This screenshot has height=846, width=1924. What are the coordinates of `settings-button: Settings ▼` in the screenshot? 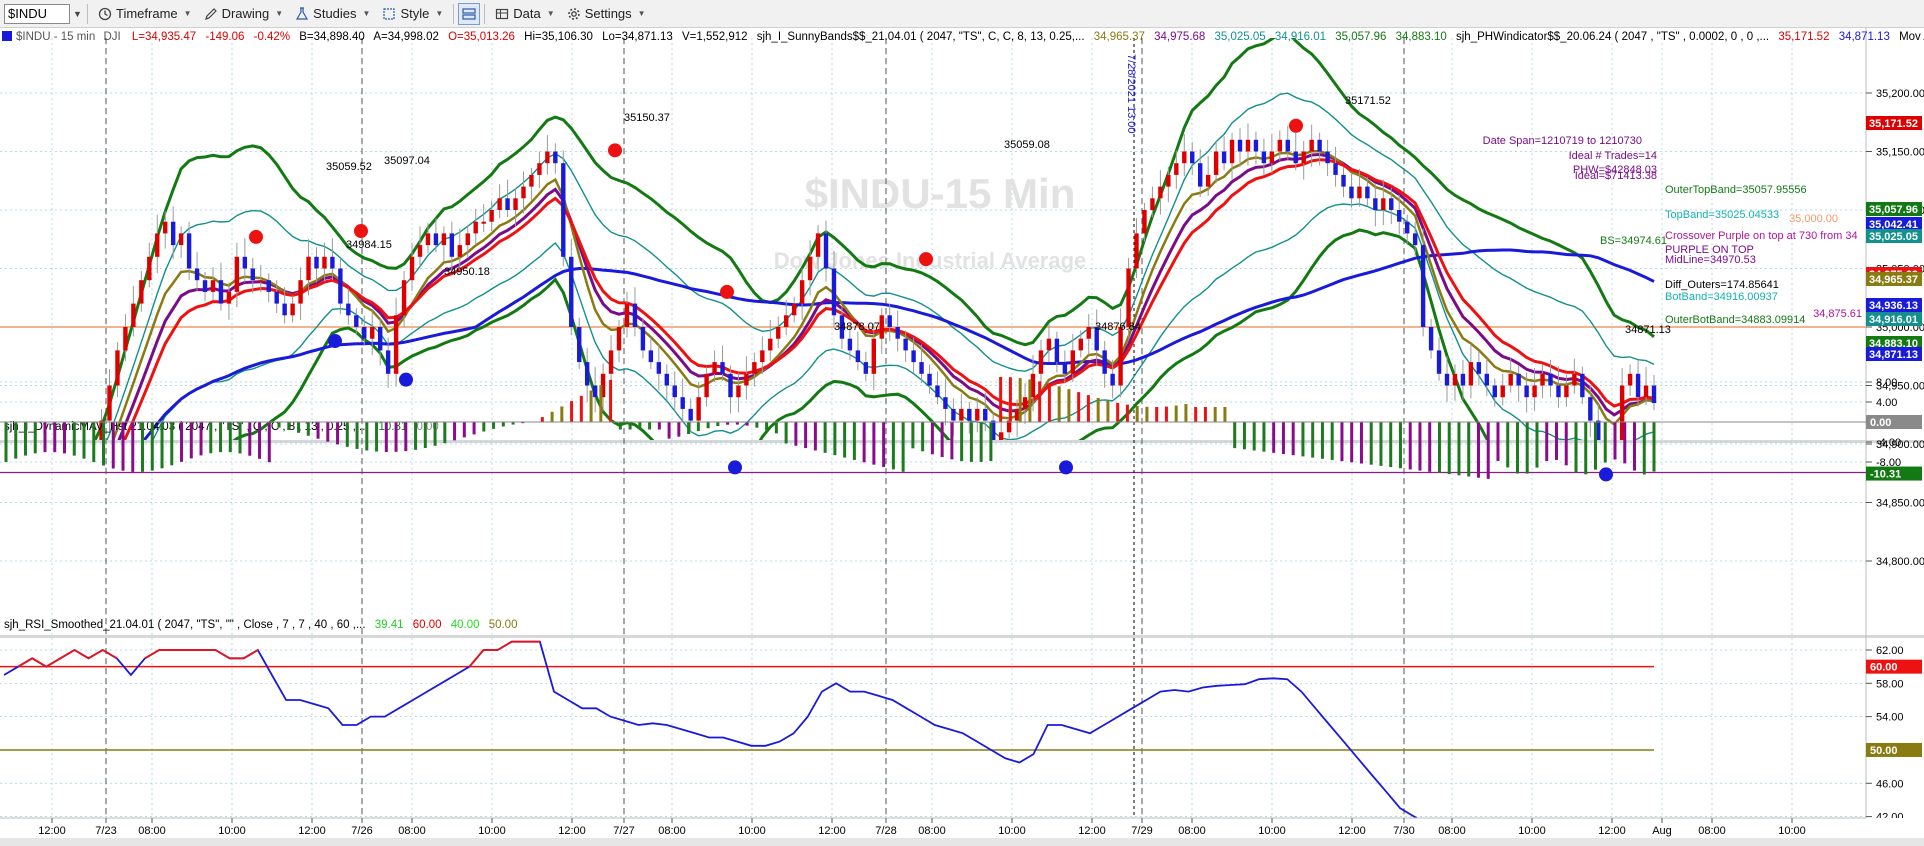 It's located at (606, 14).